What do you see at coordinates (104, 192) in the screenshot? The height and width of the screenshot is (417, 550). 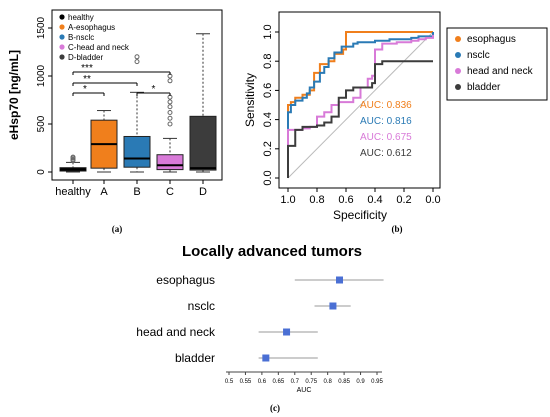 I see `x-tick-label: A` at bounding box center [104, 192].